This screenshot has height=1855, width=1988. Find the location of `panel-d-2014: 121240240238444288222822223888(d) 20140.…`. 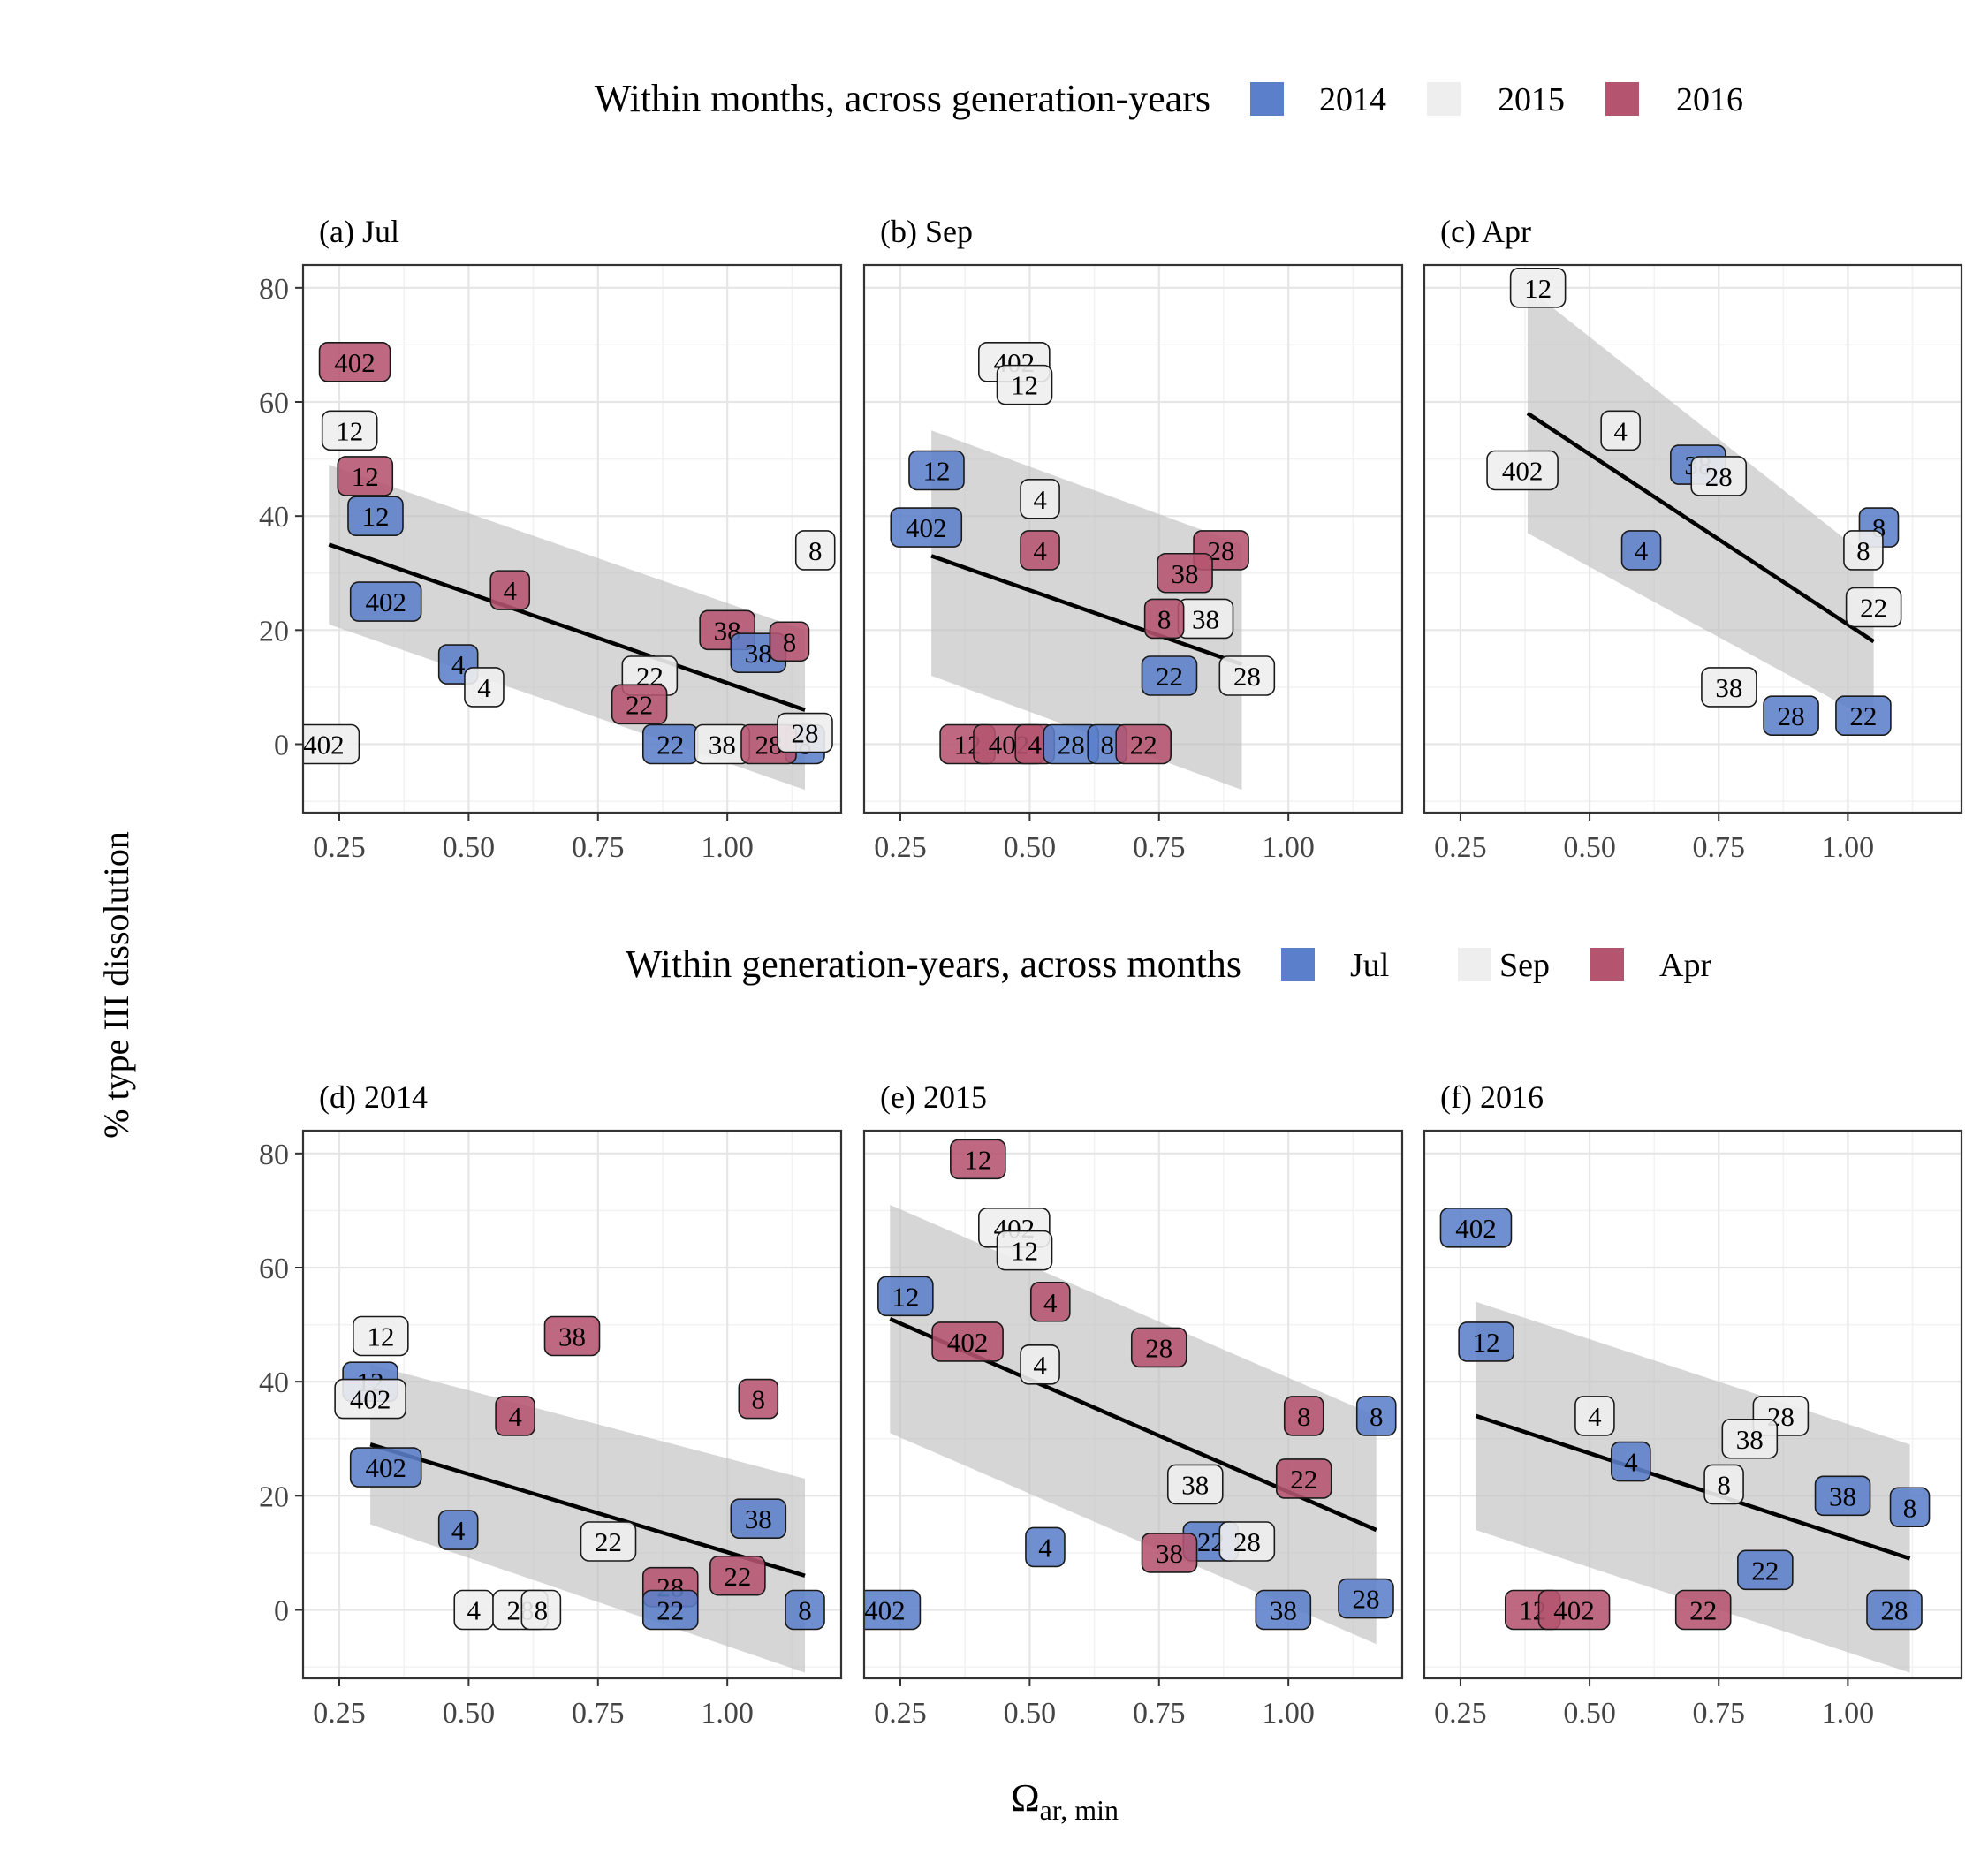

panel-d-2014: 121240240238444288222822223888(d) 20140.… is located at coordinates (551, 1404).